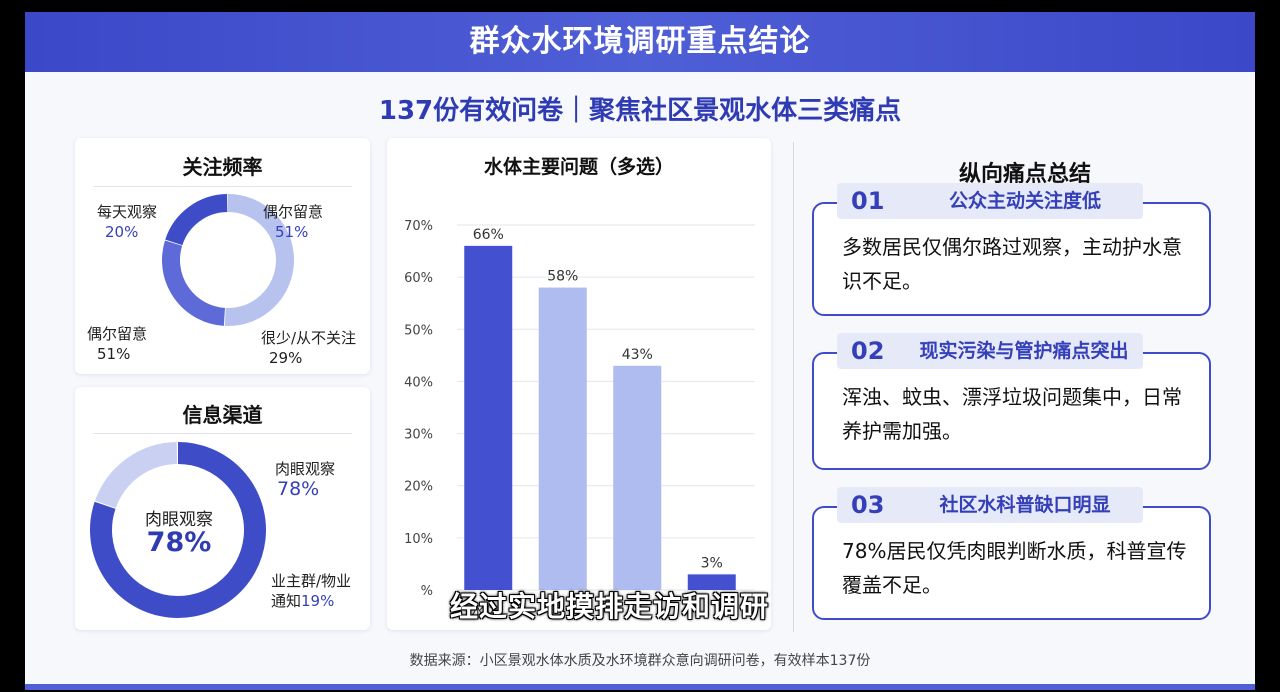  Describe the element at coordinates (293, 222) in the screenshot. I see `label-occasional: 偶尔留意 51%` at that location.